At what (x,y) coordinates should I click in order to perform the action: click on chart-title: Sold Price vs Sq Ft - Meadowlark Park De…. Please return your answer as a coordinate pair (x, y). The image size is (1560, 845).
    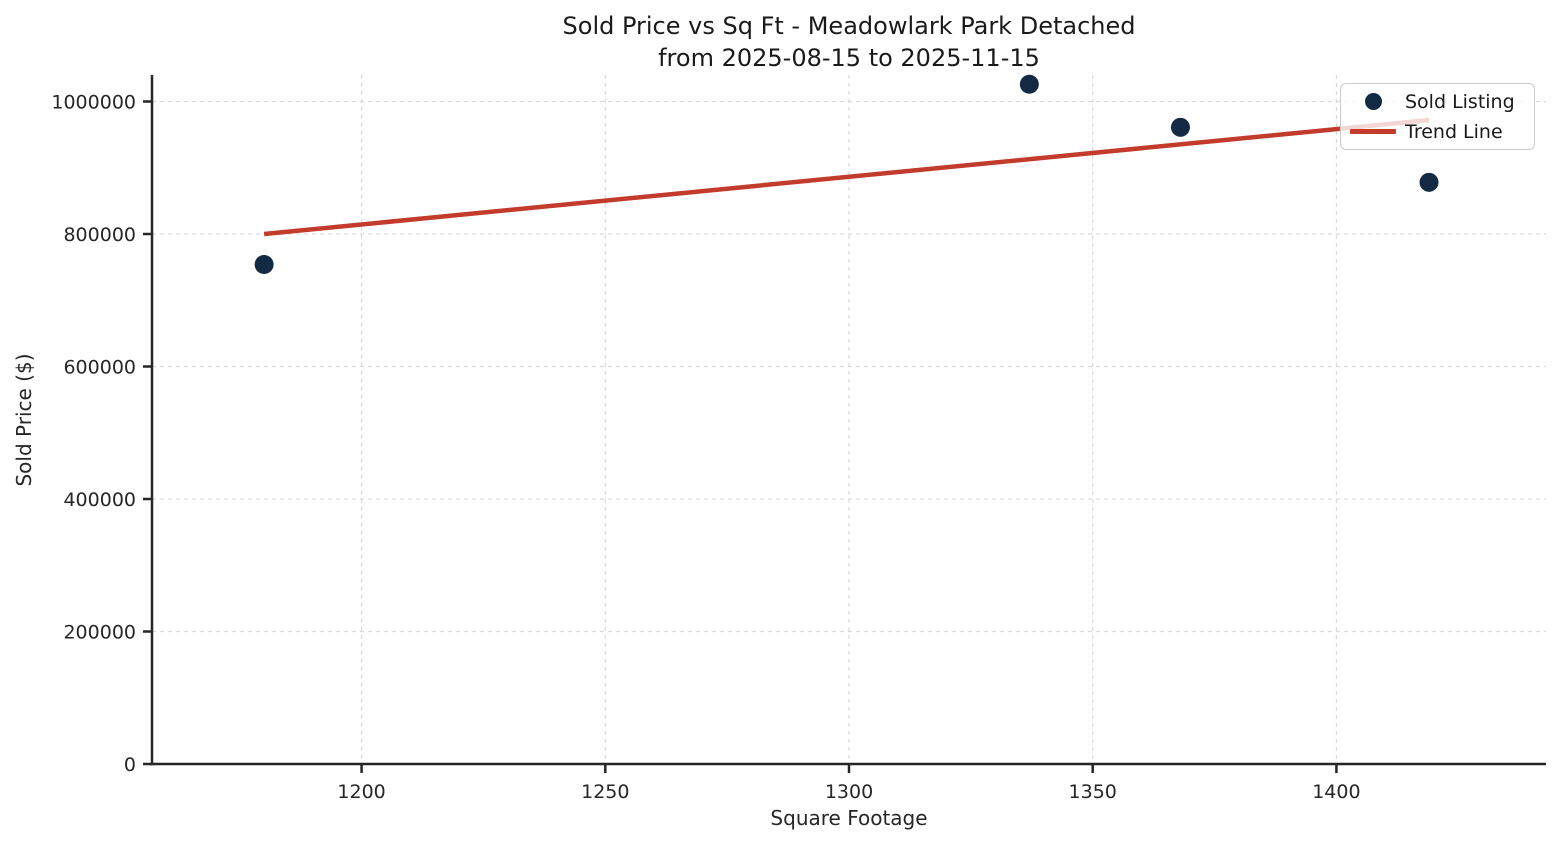
    Looking at the image, I should click on (849, 26).